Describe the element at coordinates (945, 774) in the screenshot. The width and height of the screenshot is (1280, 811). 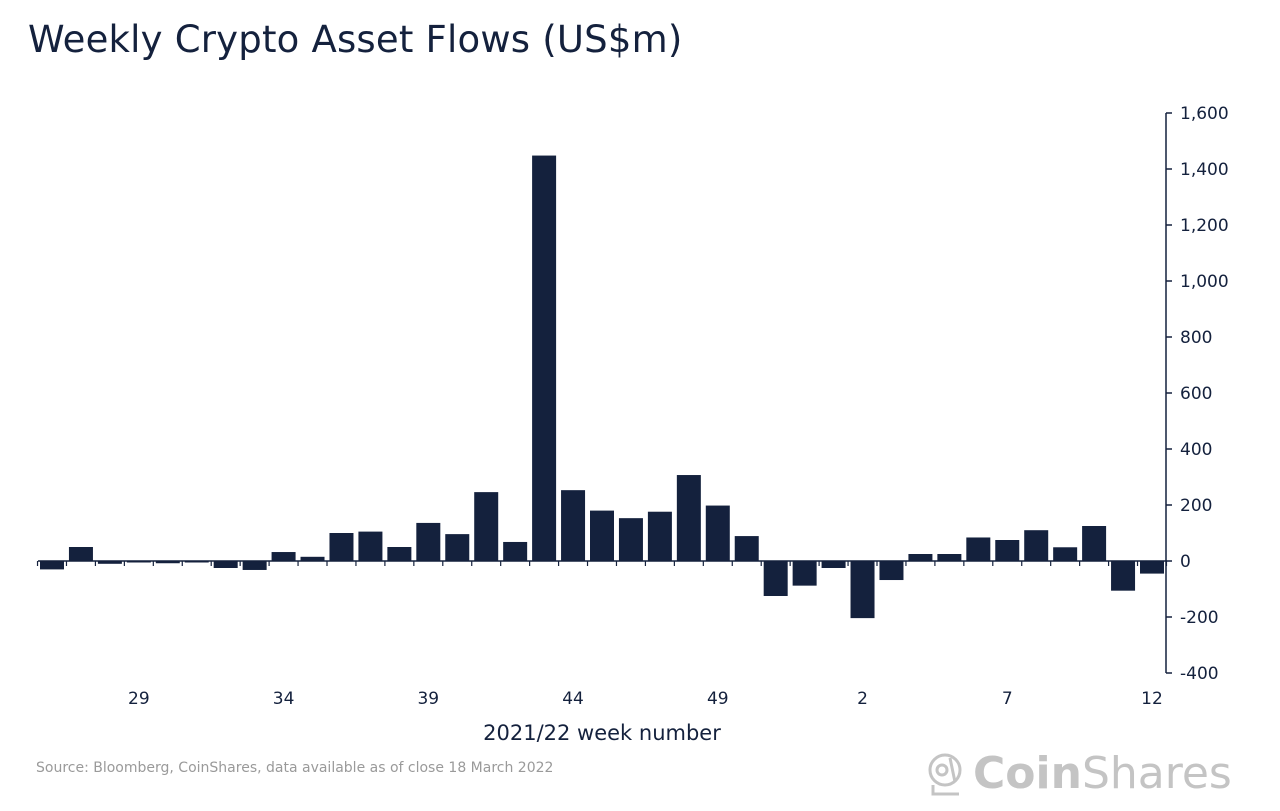
I see `astronaut-helmet-icon` at that location.